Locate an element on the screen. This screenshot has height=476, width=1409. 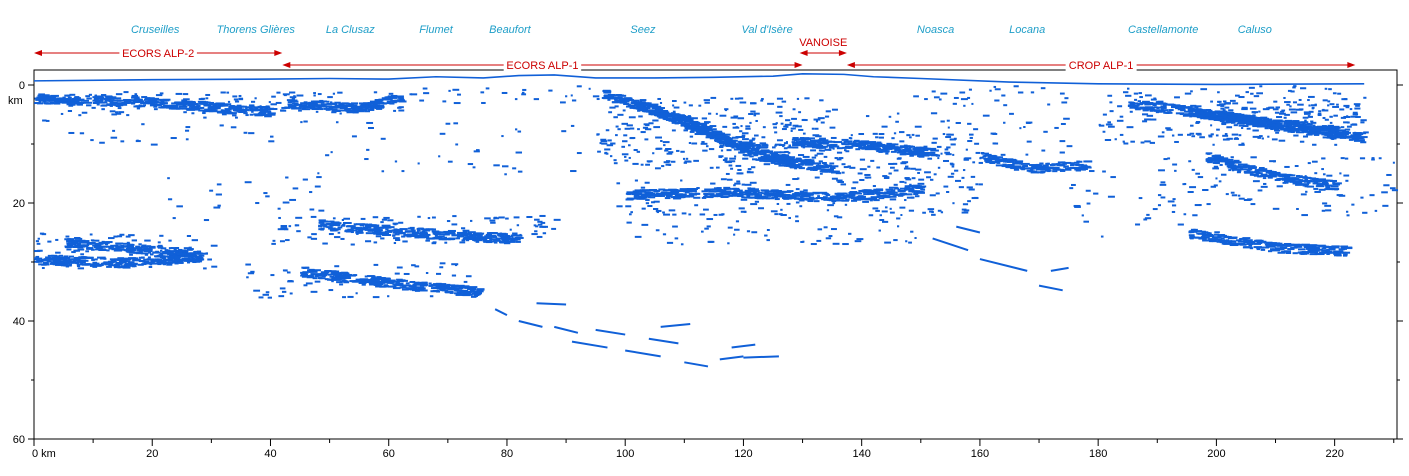
y-tick-label: 60 is located at coordinates (19, 440).